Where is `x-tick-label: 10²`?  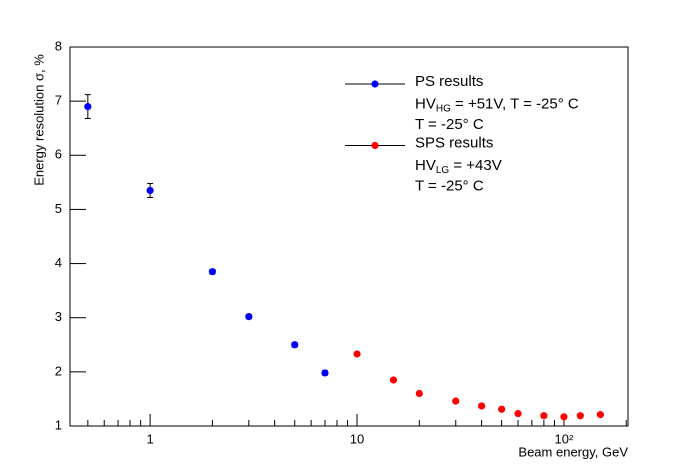
x-tick-label: 10² is located at coordinates (564, 438).